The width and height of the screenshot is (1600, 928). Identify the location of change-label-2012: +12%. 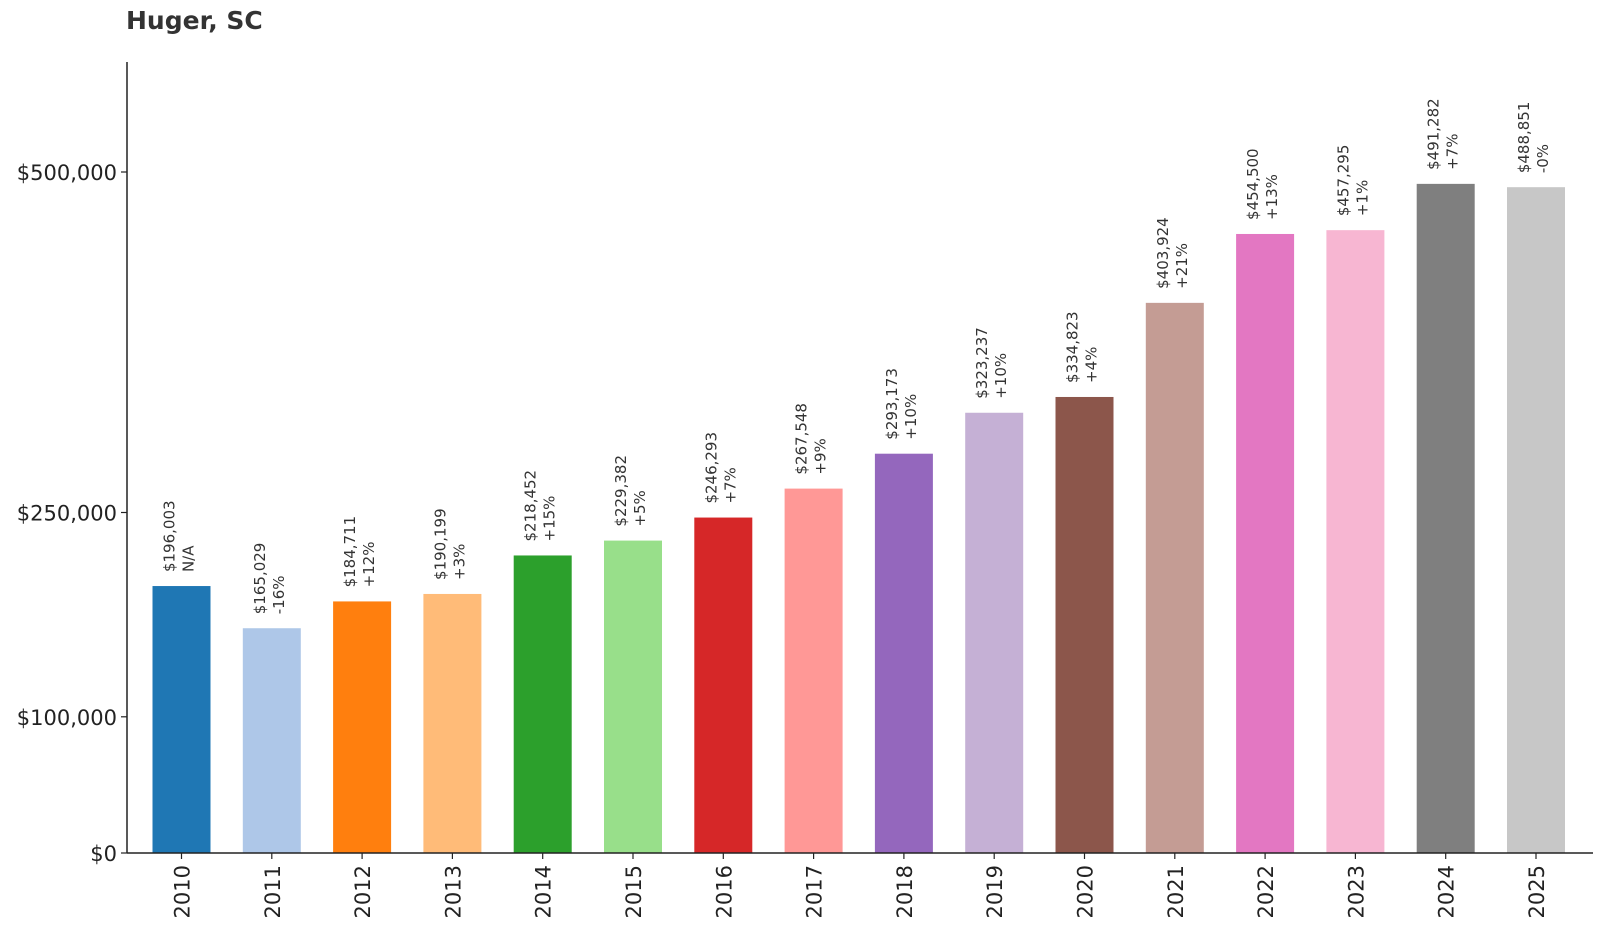
(369, 565).